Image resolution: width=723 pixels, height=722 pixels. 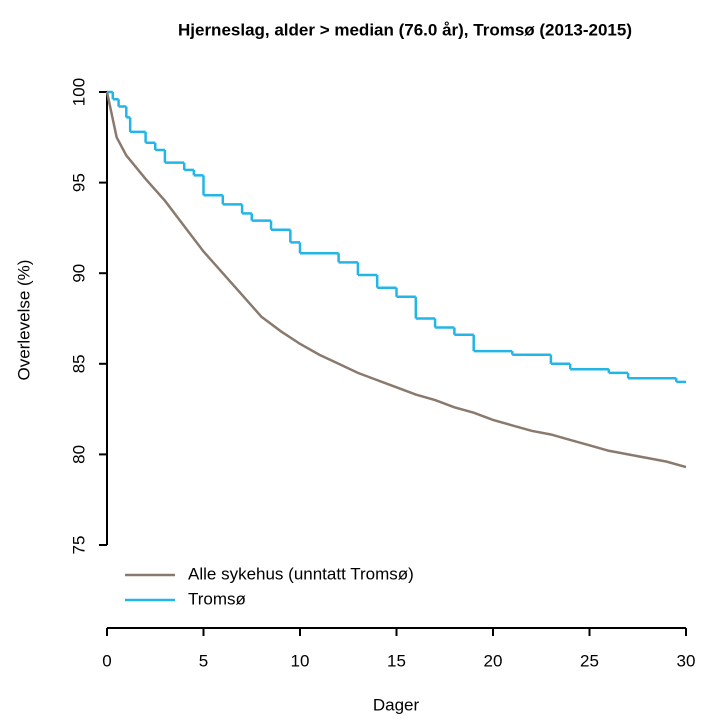 I want to click on x-tick-label: 20, so click(x=493, y=660).